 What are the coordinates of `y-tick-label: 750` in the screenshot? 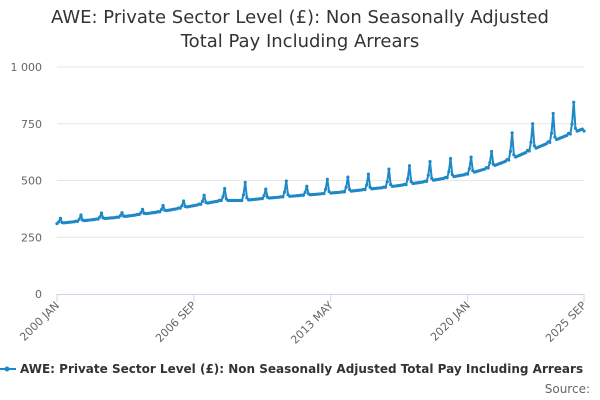 It's located at (31, 124).